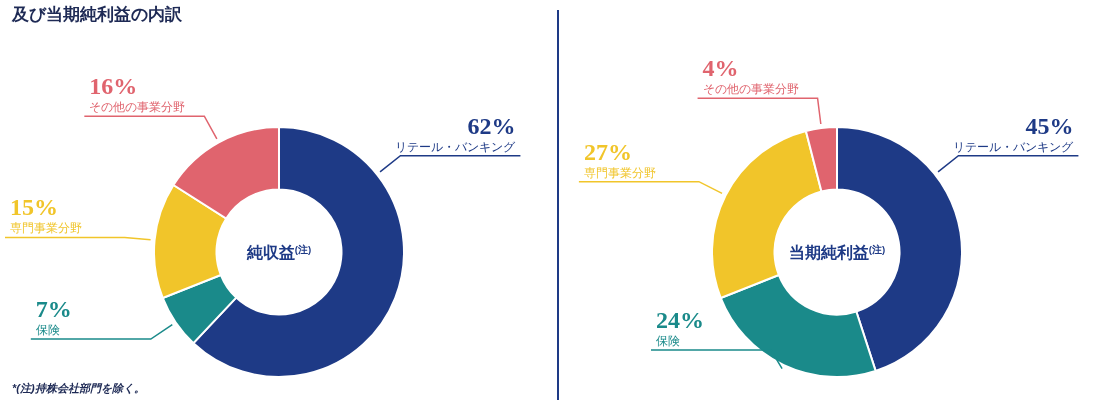  I want to click on data-label: 27%, so click(607, 151).